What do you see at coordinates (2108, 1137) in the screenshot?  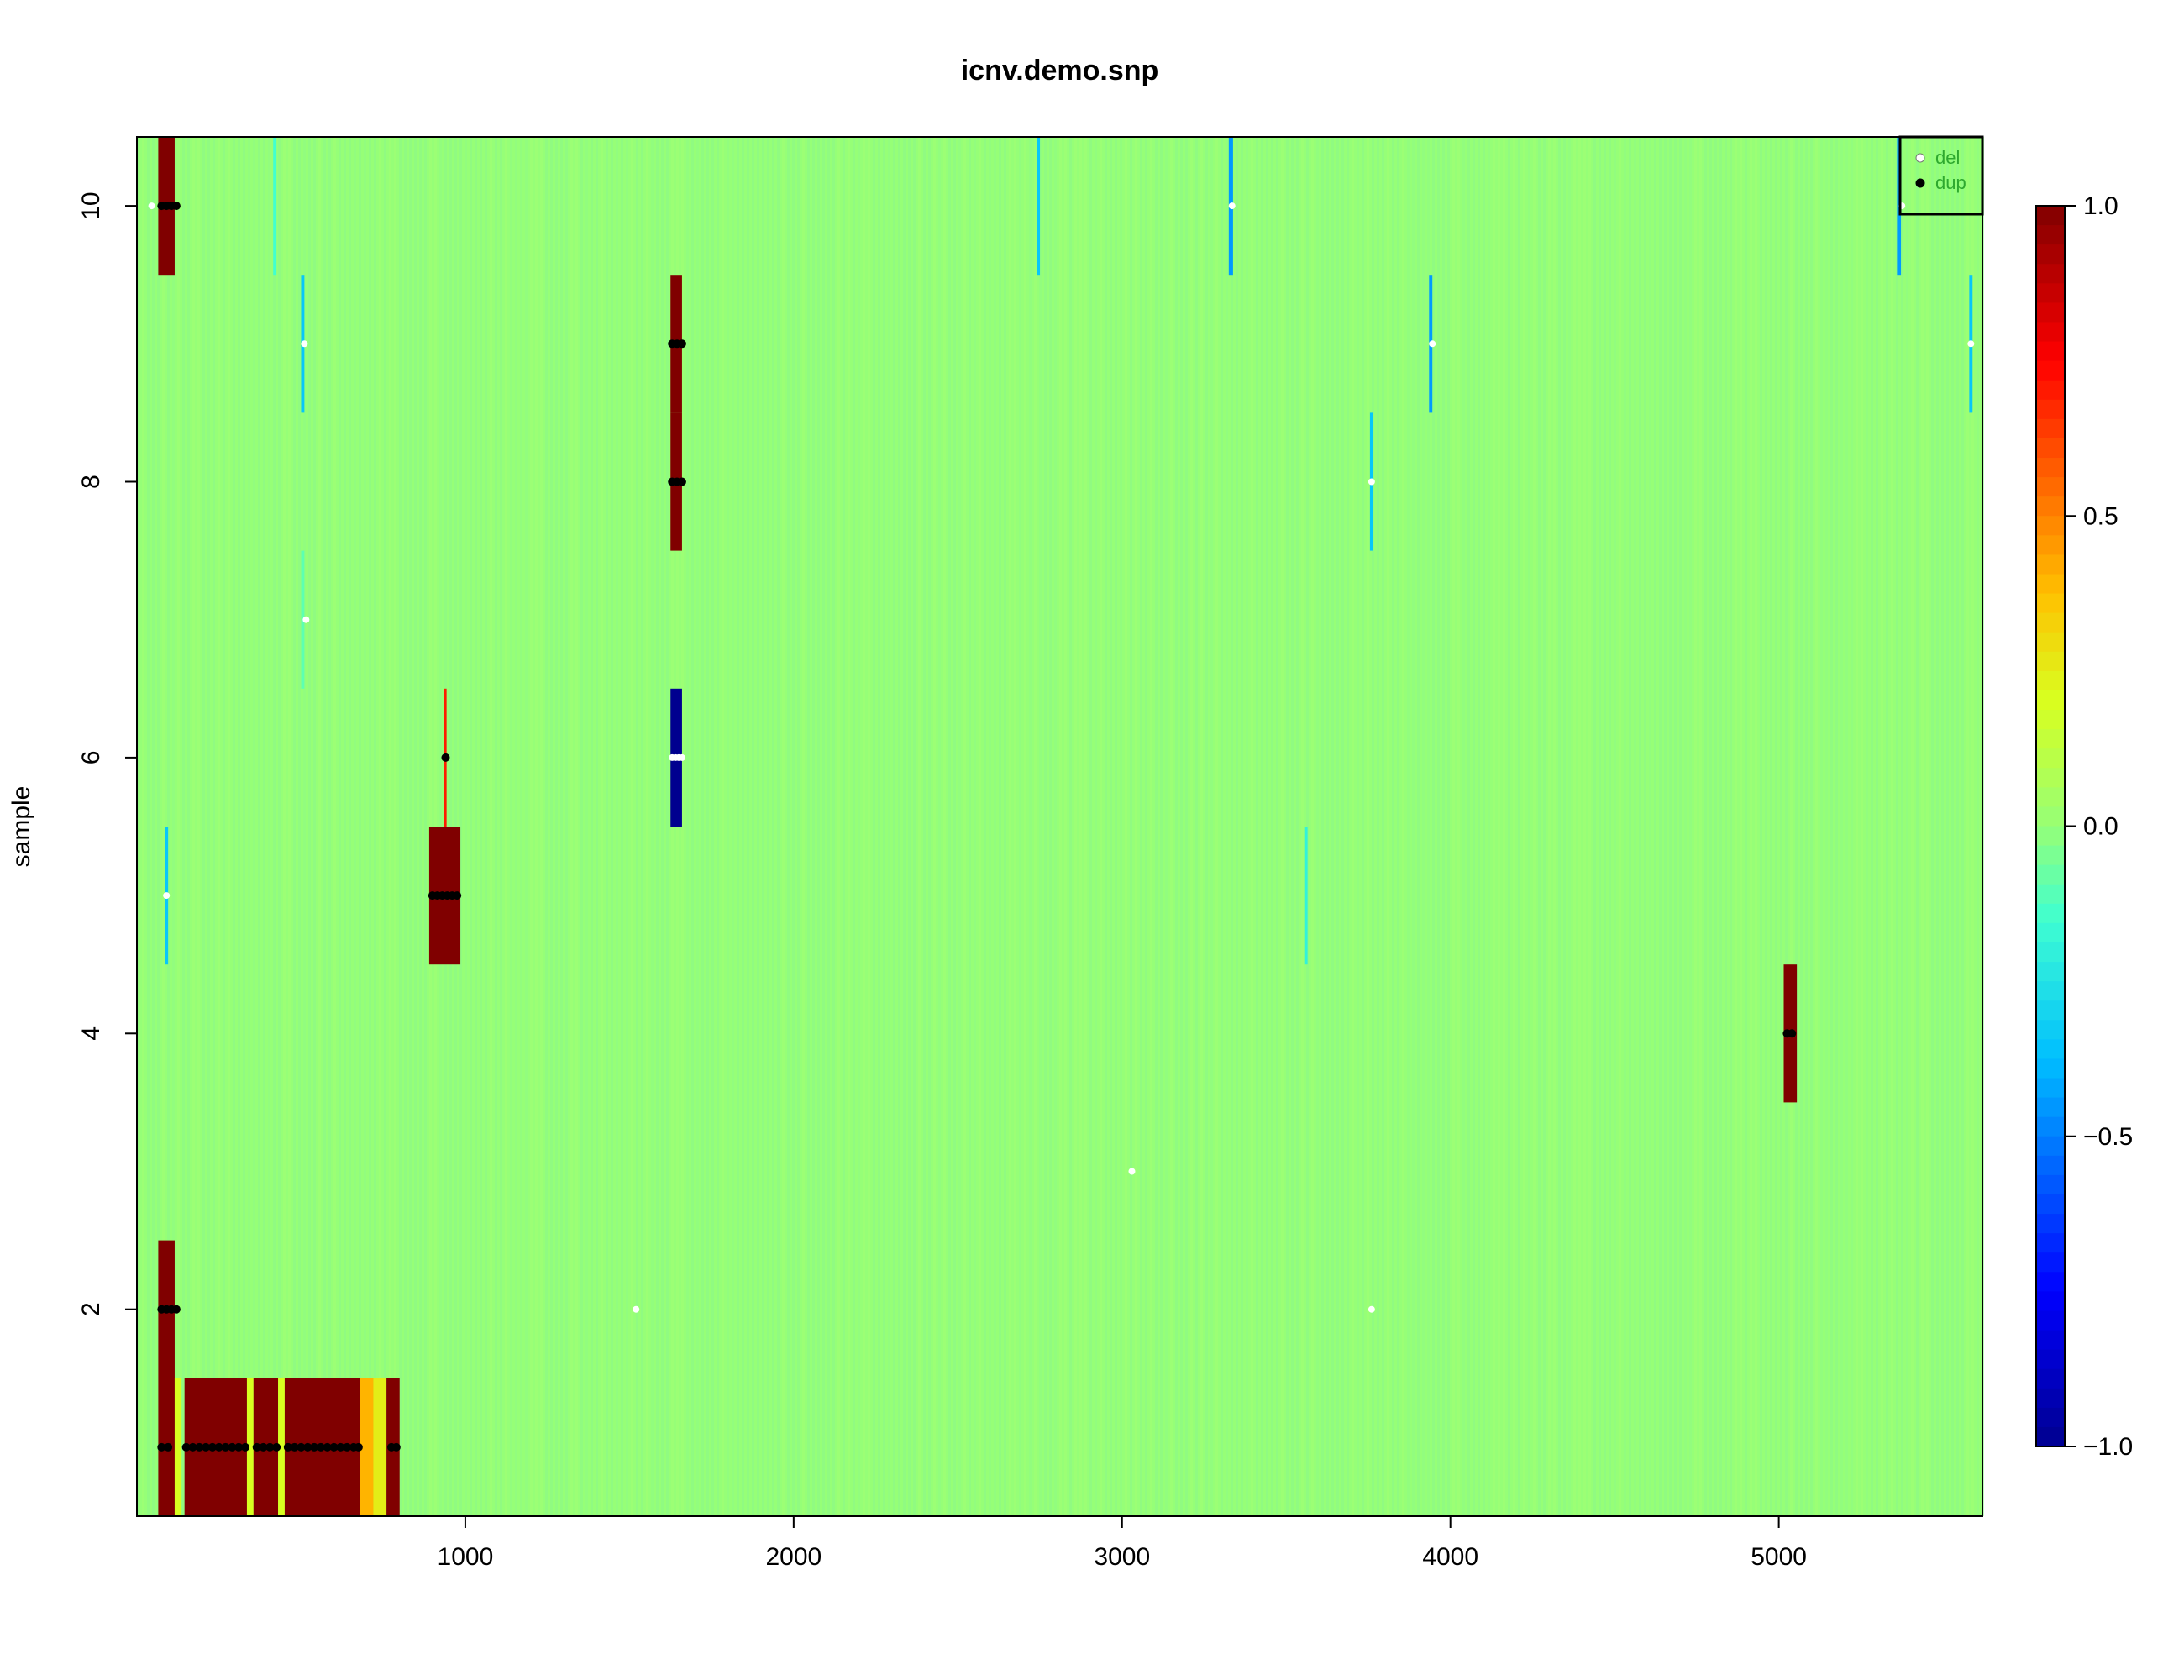 I see `colorbar-tick-label: −0.5` at bounding box center [2108, 1137].